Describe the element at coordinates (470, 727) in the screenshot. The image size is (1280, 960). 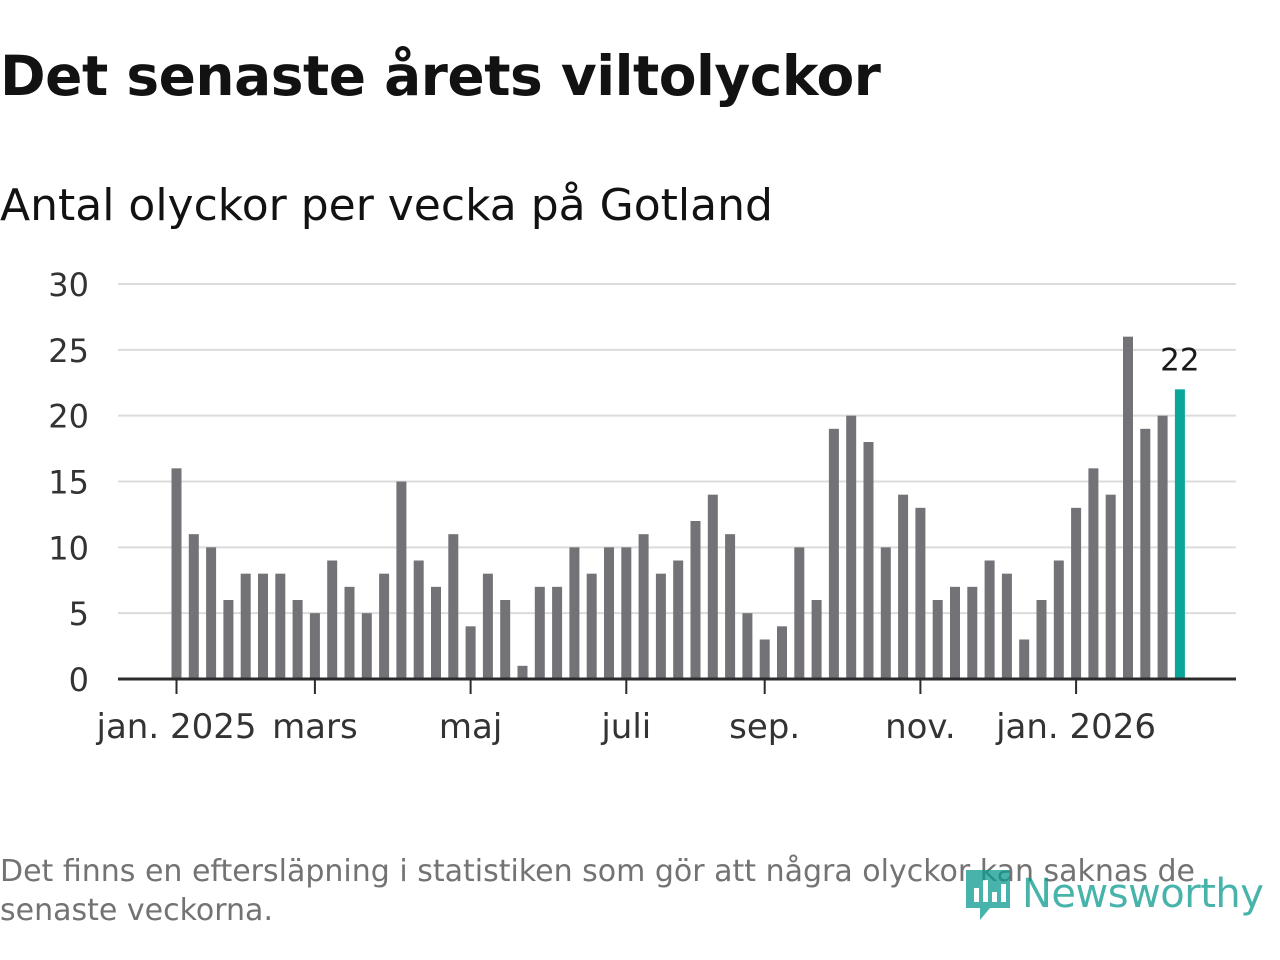
I see `x-tick-label: maj` at that location.